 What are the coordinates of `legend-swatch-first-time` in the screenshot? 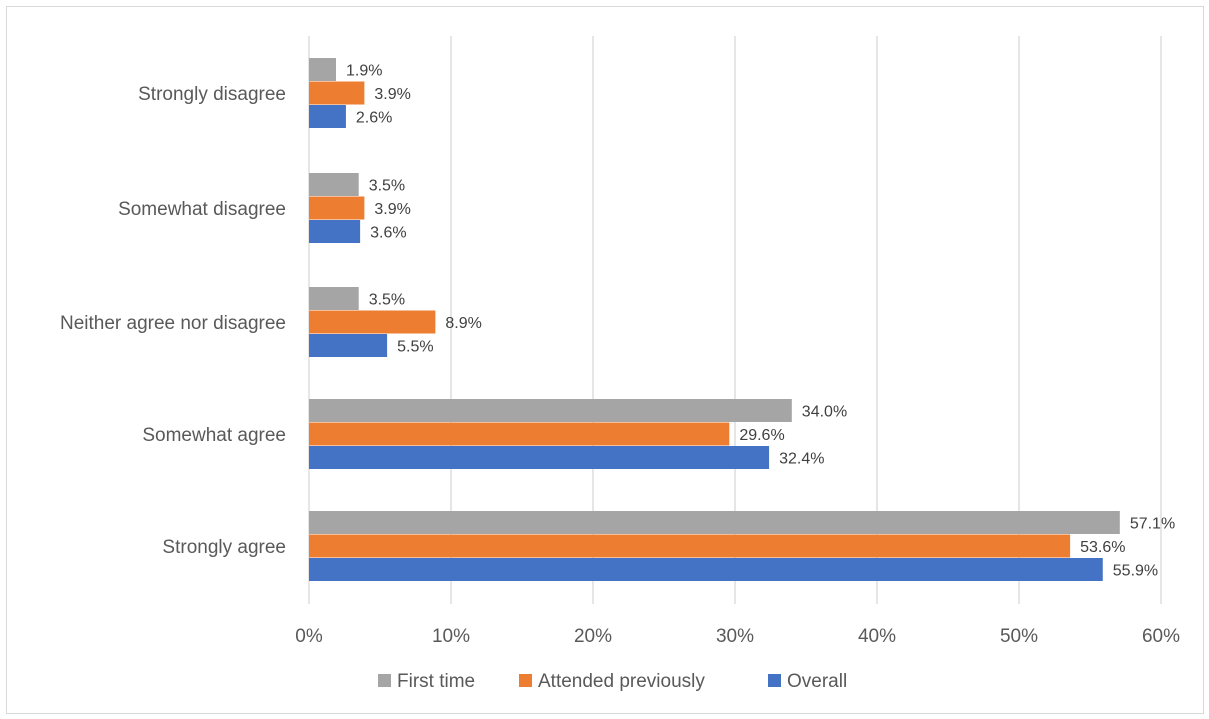 It's located at (384, 680).